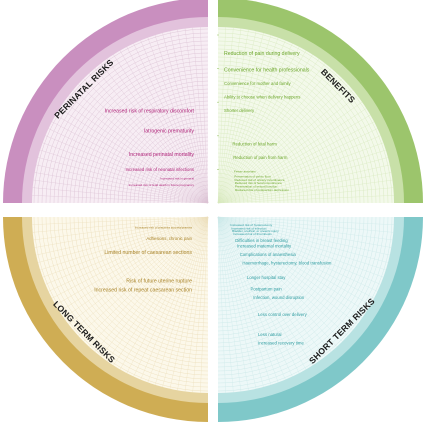  What do you see at coordinates (256, 187) in the screenshot?
I see `benefits-label: Preservation of sexual function` at bounding box center [256, 187].